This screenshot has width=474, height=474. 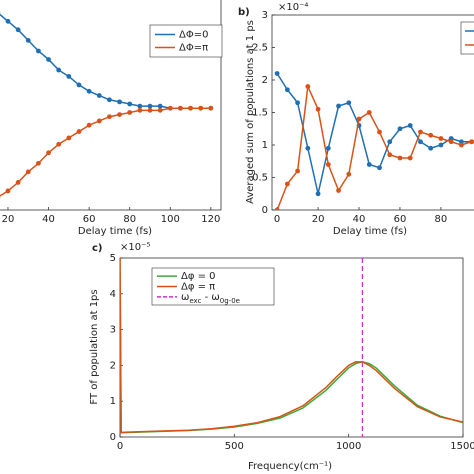 I want to click on panel-label: c), so click(x=97, y=248).